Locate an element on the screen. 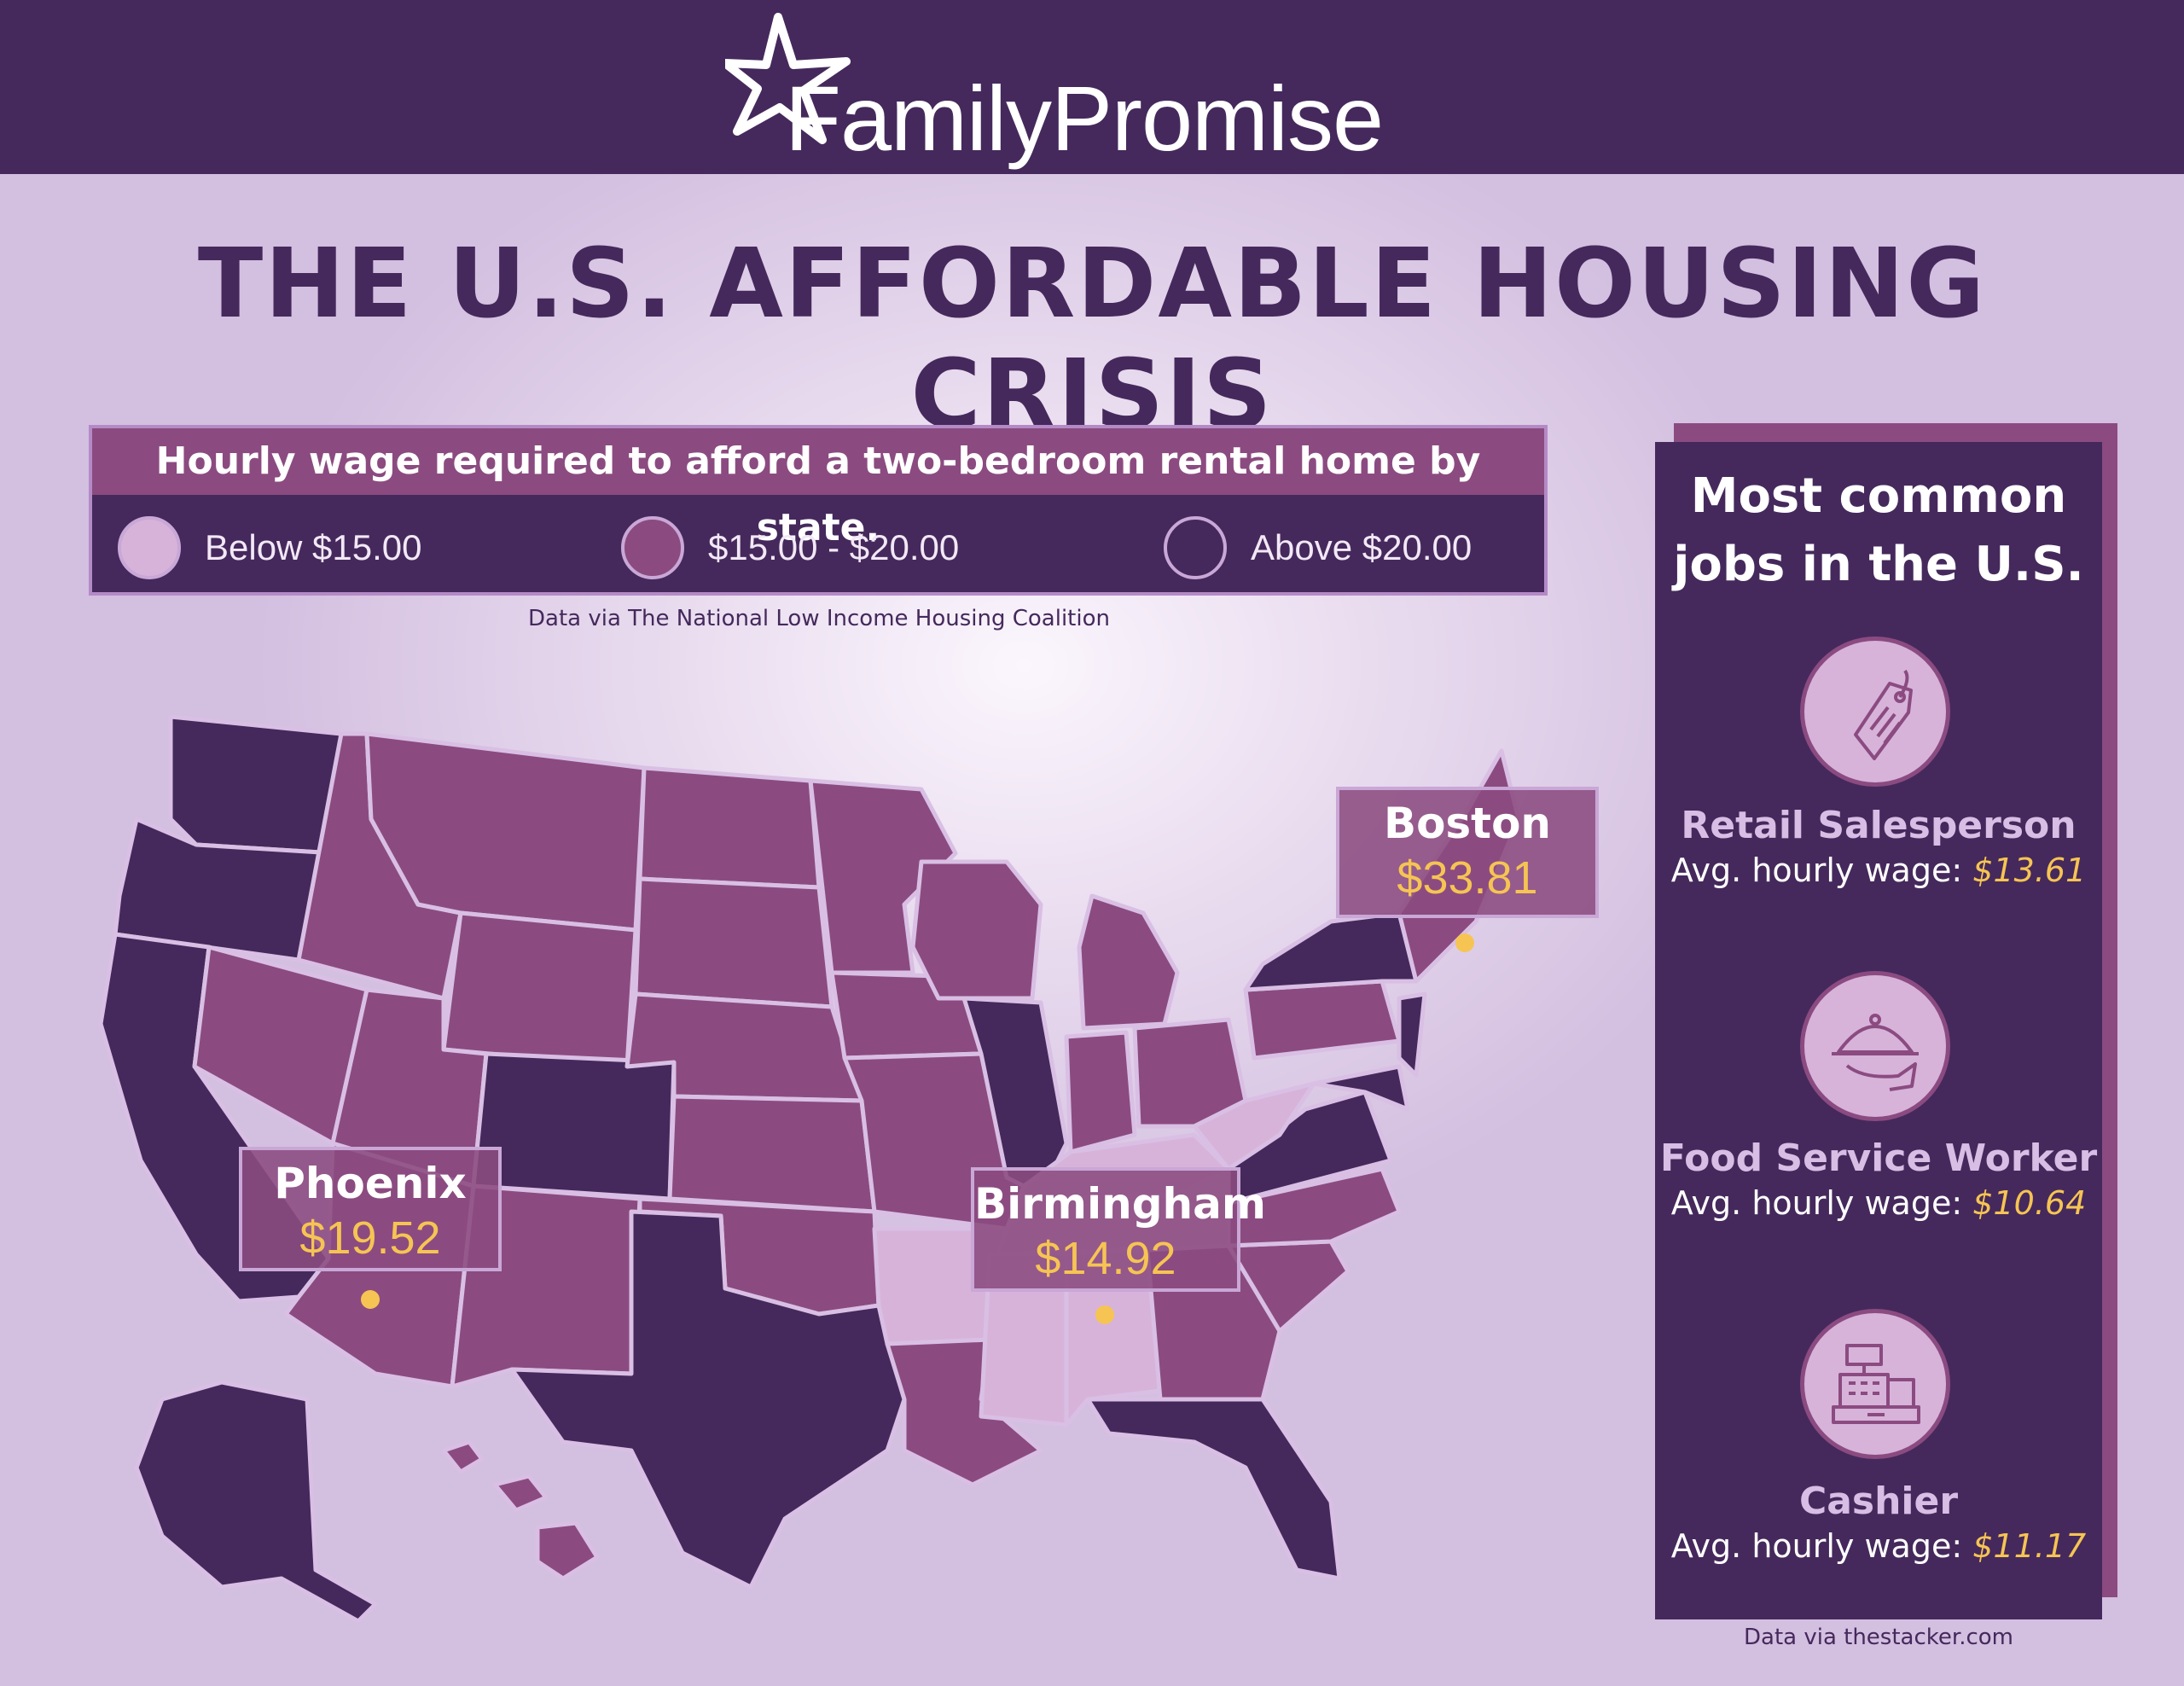 The height and width of the screenshot is (1686, 2184). jobs-heading-line1: Most common is located at coordinates (1878, 496).